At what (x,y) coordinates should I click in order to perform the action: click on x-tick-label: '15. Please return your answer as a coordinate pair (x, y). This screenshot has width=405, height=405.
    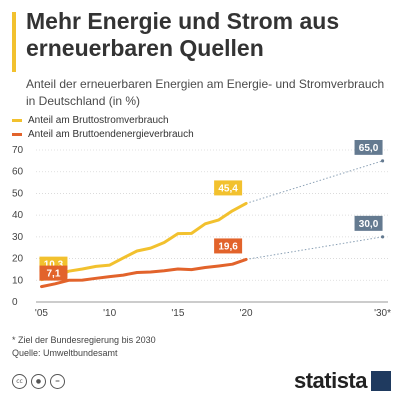
    Looking at the image, I should click on (177, 313).